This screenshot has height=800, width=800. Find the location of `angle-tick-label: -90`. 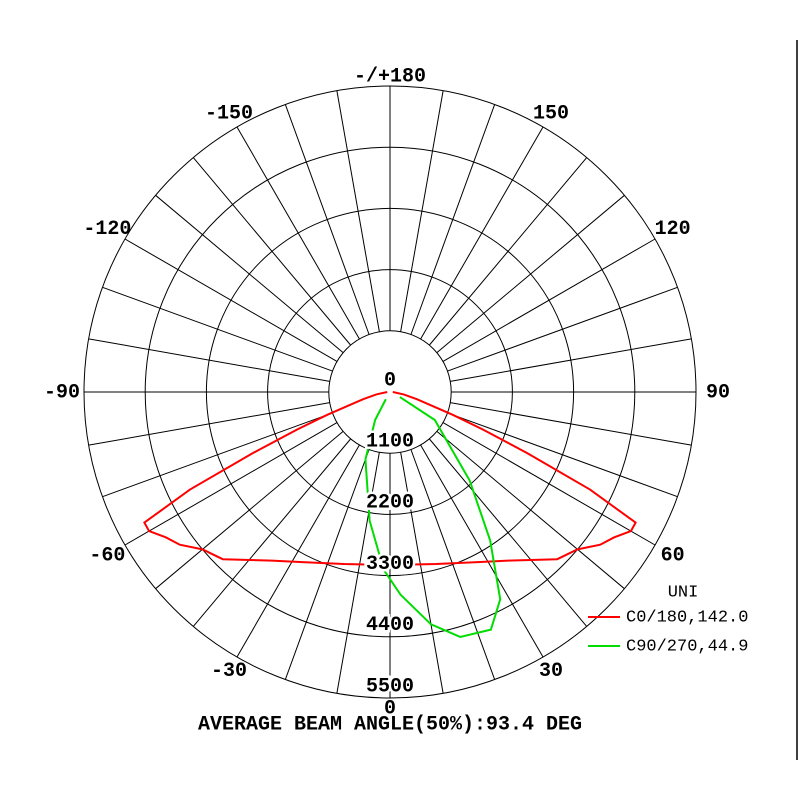

angle-tick-label: -90 is located at coordinates (62, 392).